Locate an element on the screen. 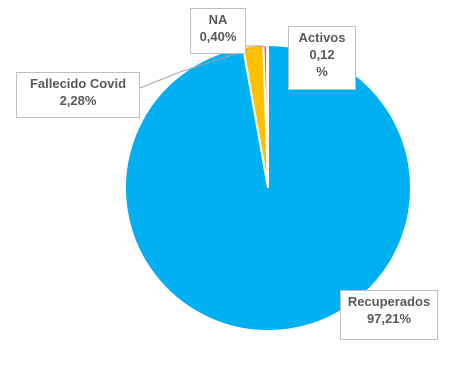 The image size is (456, 368). data-label-recuperados: Recuperados 97,21% is located at coordinates (389, 315).